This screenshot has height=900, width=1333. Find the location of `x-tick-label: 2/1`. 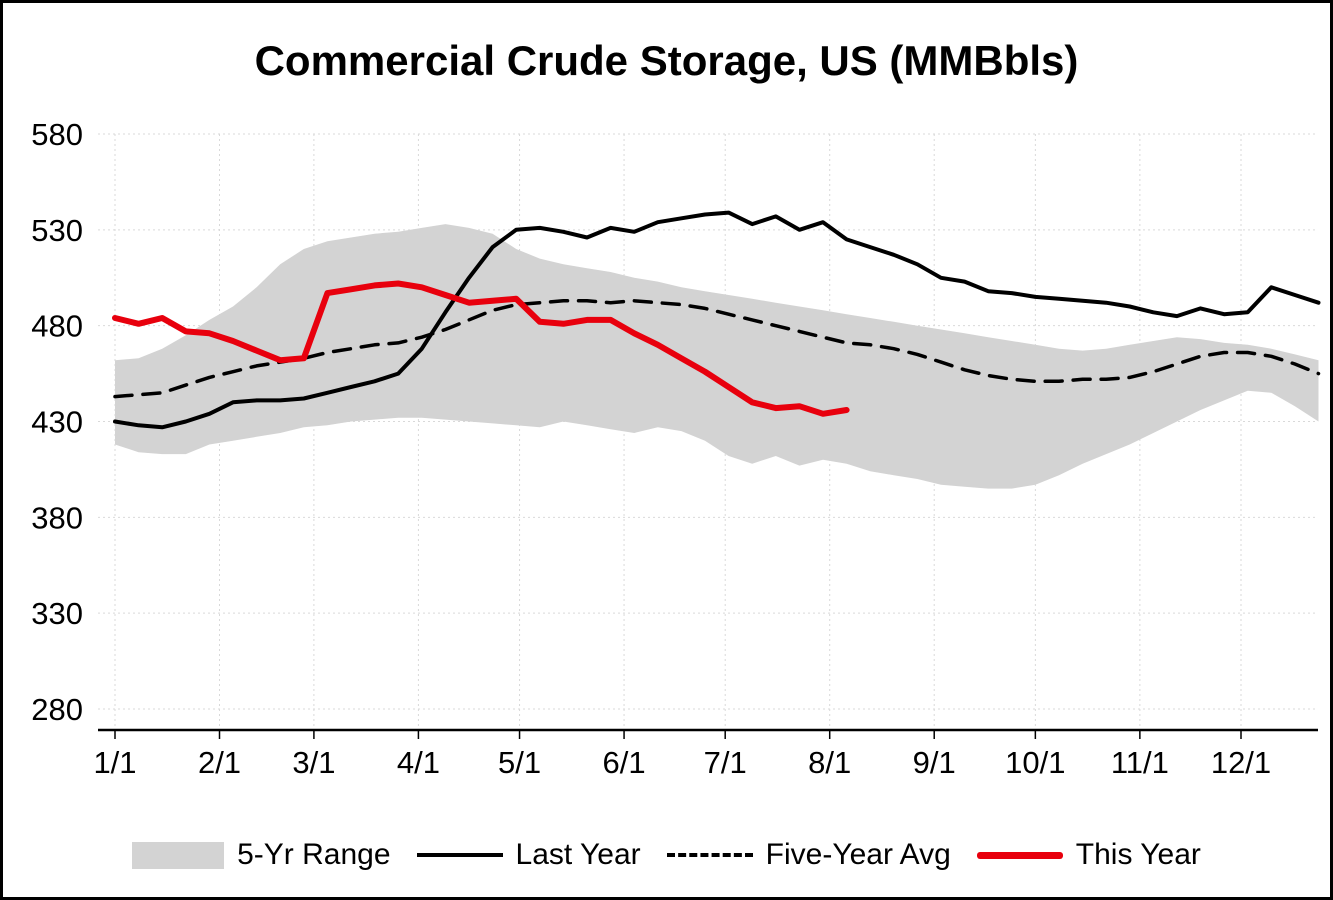

x-tick-label: 2/1 is located at coordinates (219, 762).